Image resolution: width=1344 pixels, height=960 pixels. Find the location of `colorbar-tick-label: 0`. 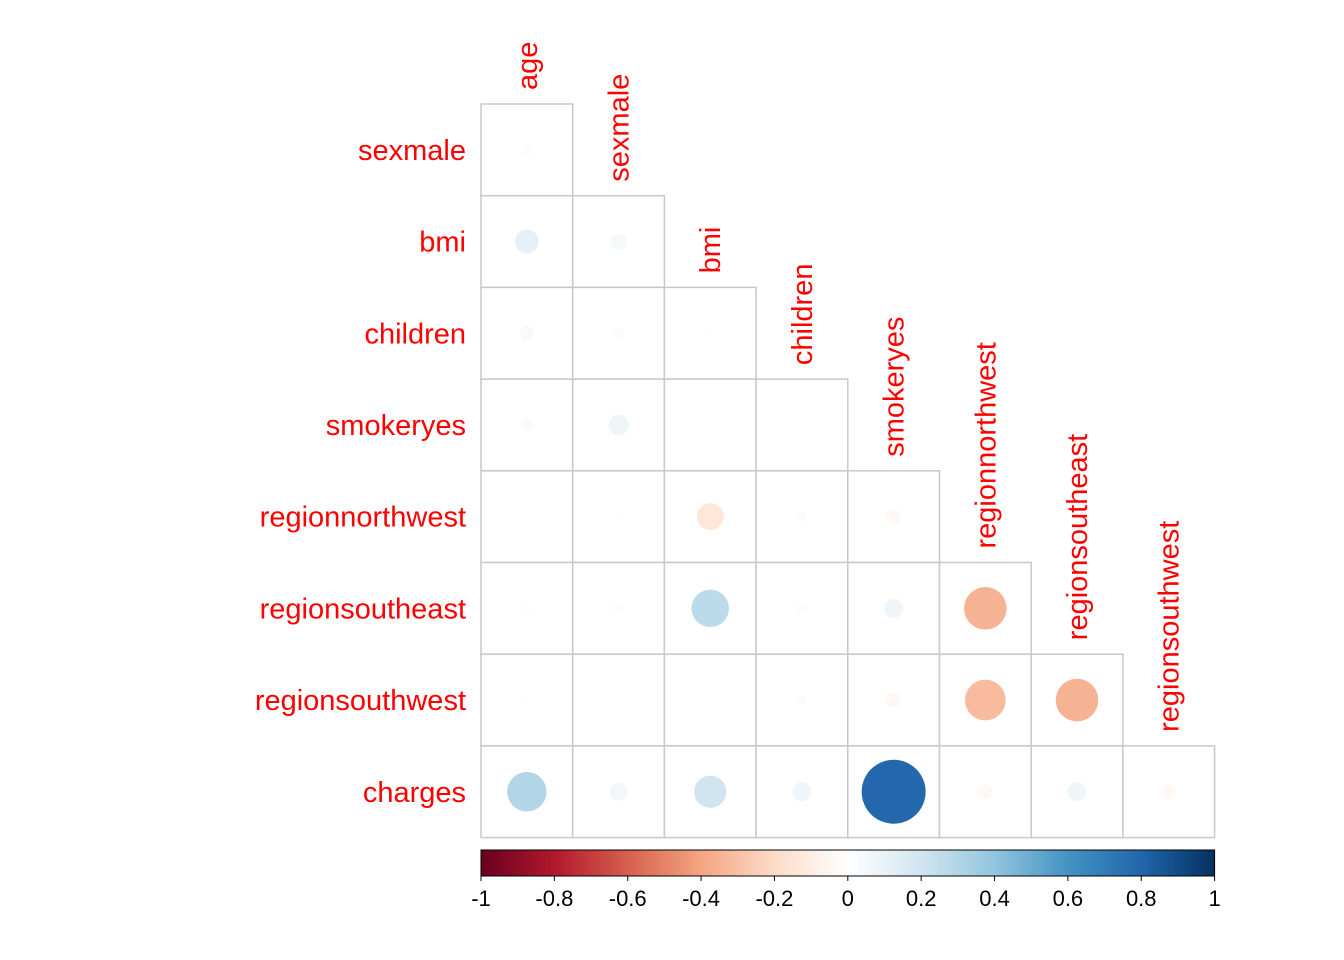

colorbar-tick-label: 0 is located at coordinates (848, 898).